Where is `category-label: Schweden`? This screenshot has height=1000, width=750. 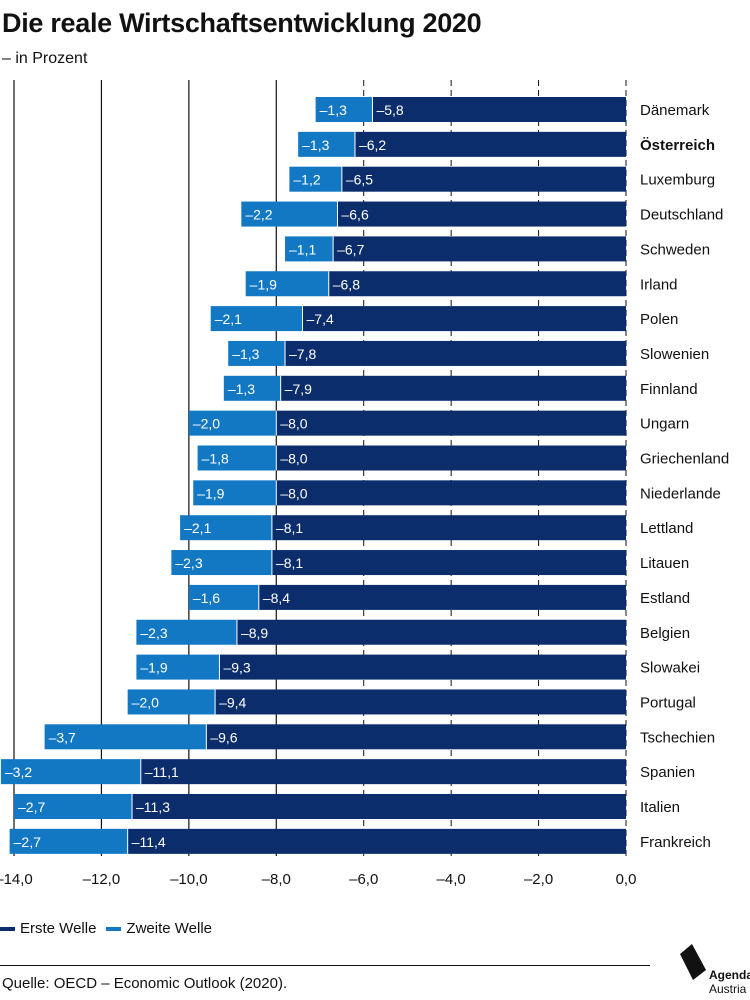 category-label: Schweden is located at coordinates (675, 249).